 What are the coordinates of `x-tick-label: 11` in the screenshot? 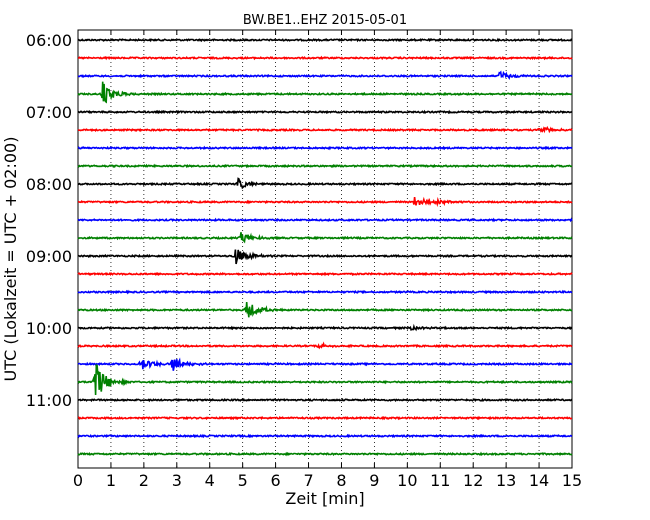 It's located at (440, 480).